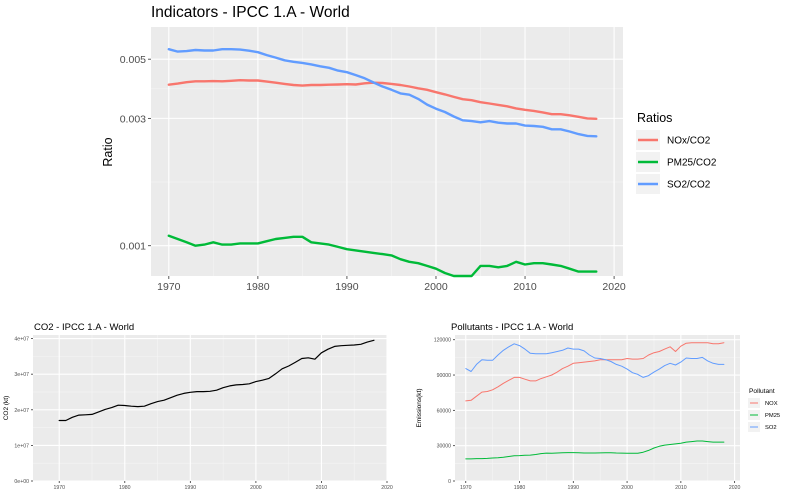 The width and height of the screenshot is (785, 503). What do you see at coordinates (6, 408) in the screenshot?
I see `co2-y-axis-title: CO2 (kt)` at bounding box center [6, 408].